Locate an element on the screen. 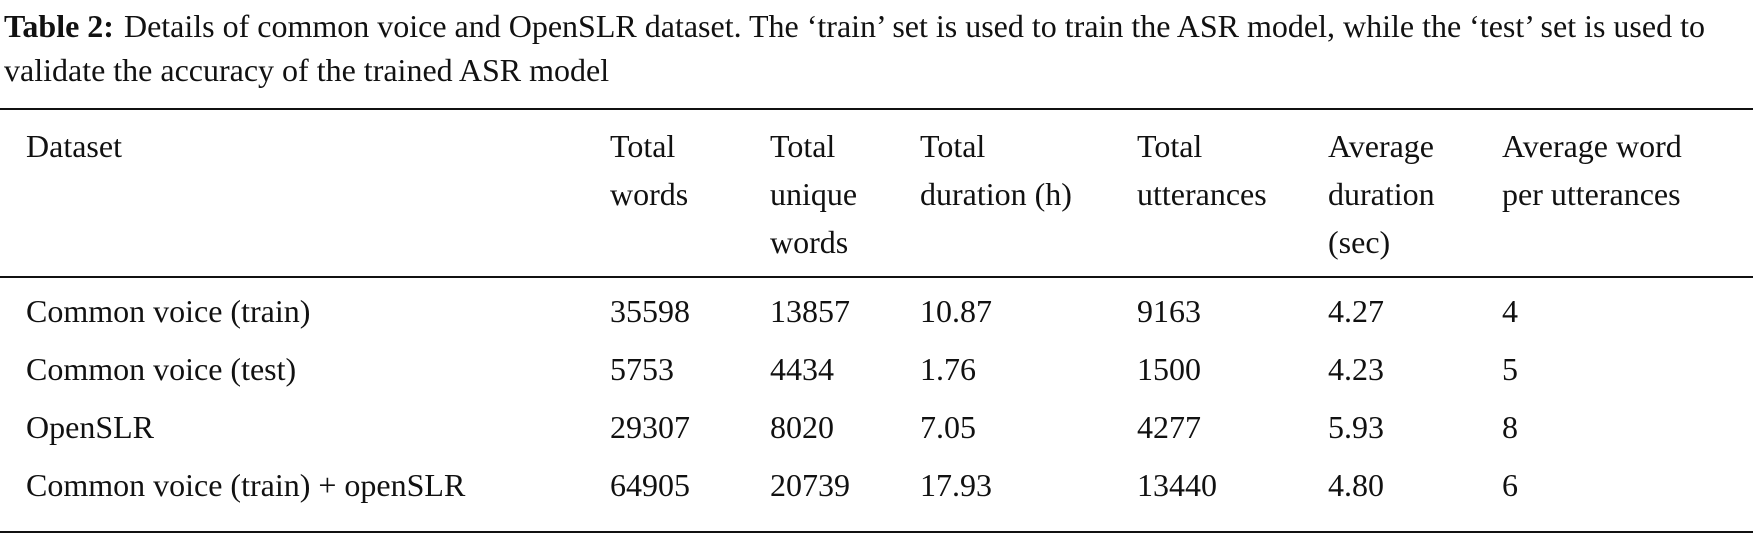 Image resolution: width=1753 pixels, height=533 pixels. table-bottom-rule is located at coordinates (876, 532).